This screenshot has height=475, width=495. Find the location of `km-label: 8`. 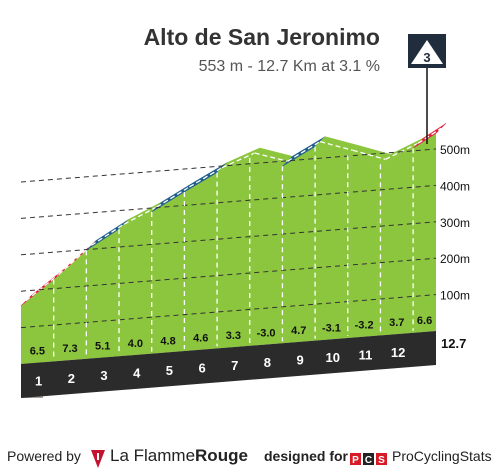

km-label: 8 is located at coordinates (267, 362).